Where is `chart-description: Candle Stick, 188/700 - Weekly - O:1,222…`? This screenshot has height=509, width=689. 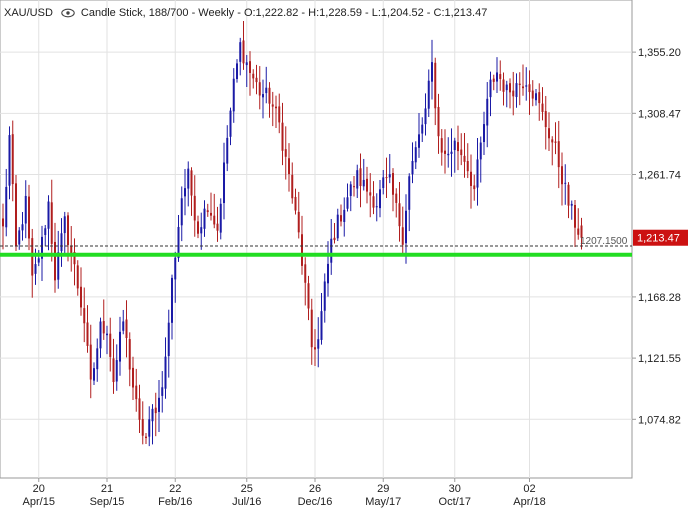 chart-description: Candle Stick, 188/700 - Weekly - O:1,222… is located at coordinates (284, 13).